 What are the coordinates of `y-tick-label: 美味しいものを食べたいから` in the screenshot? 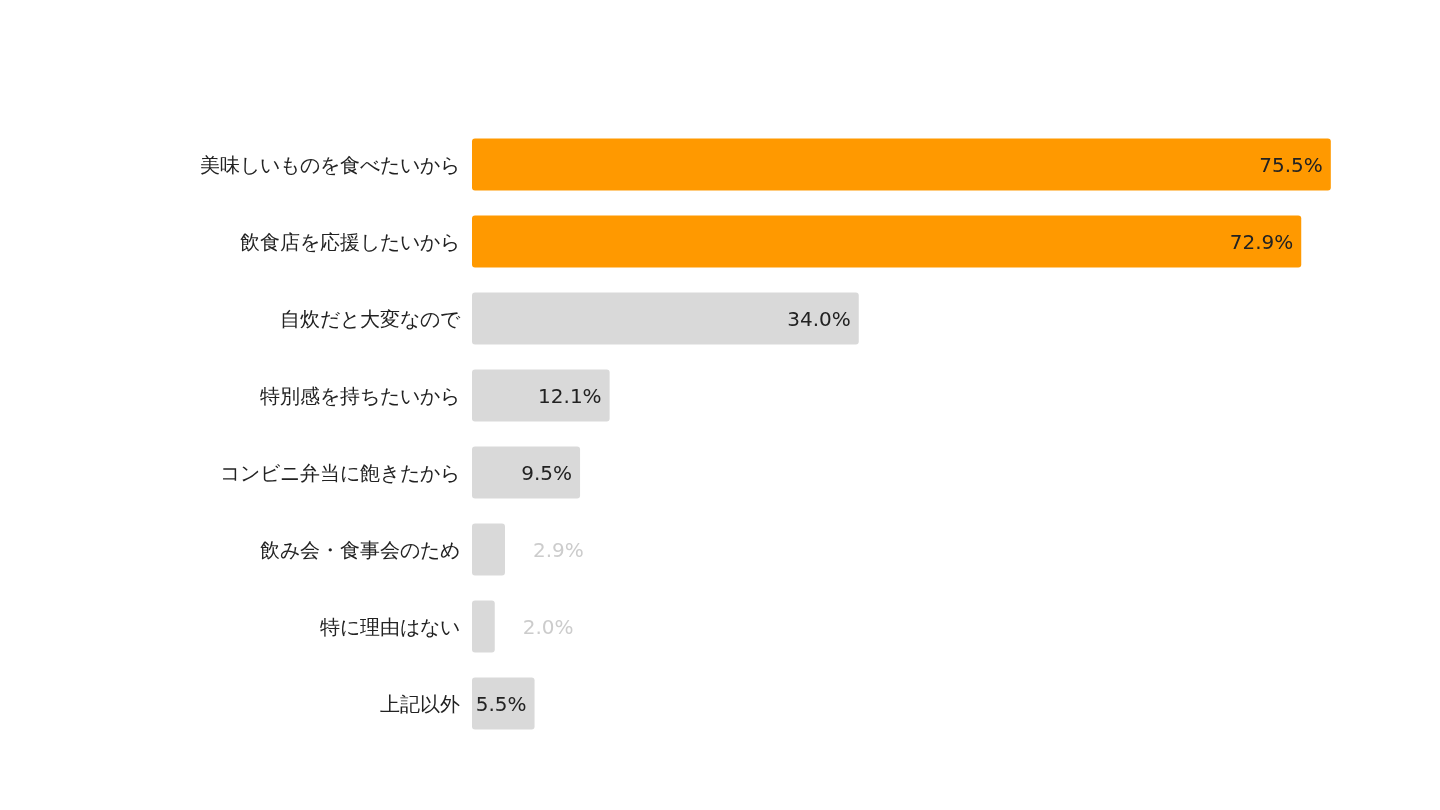 It's located at (330, 164).